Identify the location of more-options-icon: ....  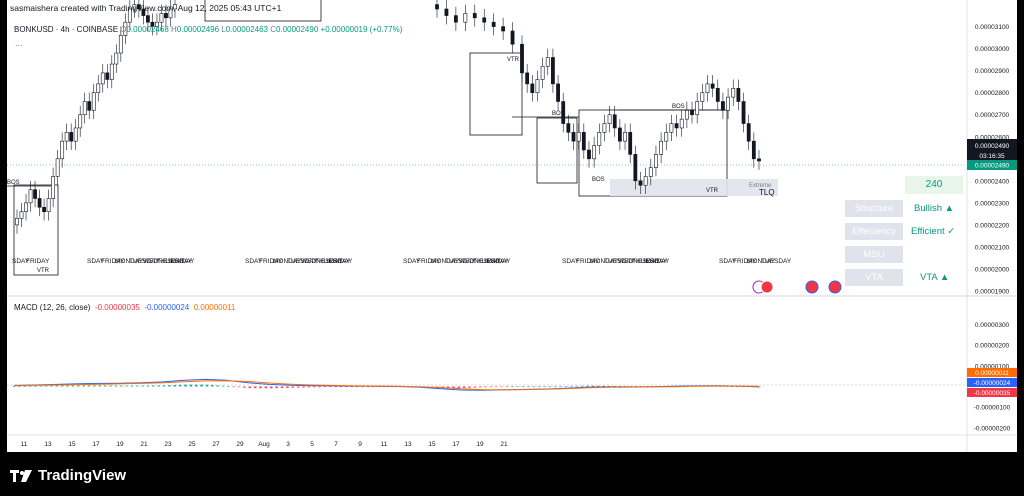
(19, 43).